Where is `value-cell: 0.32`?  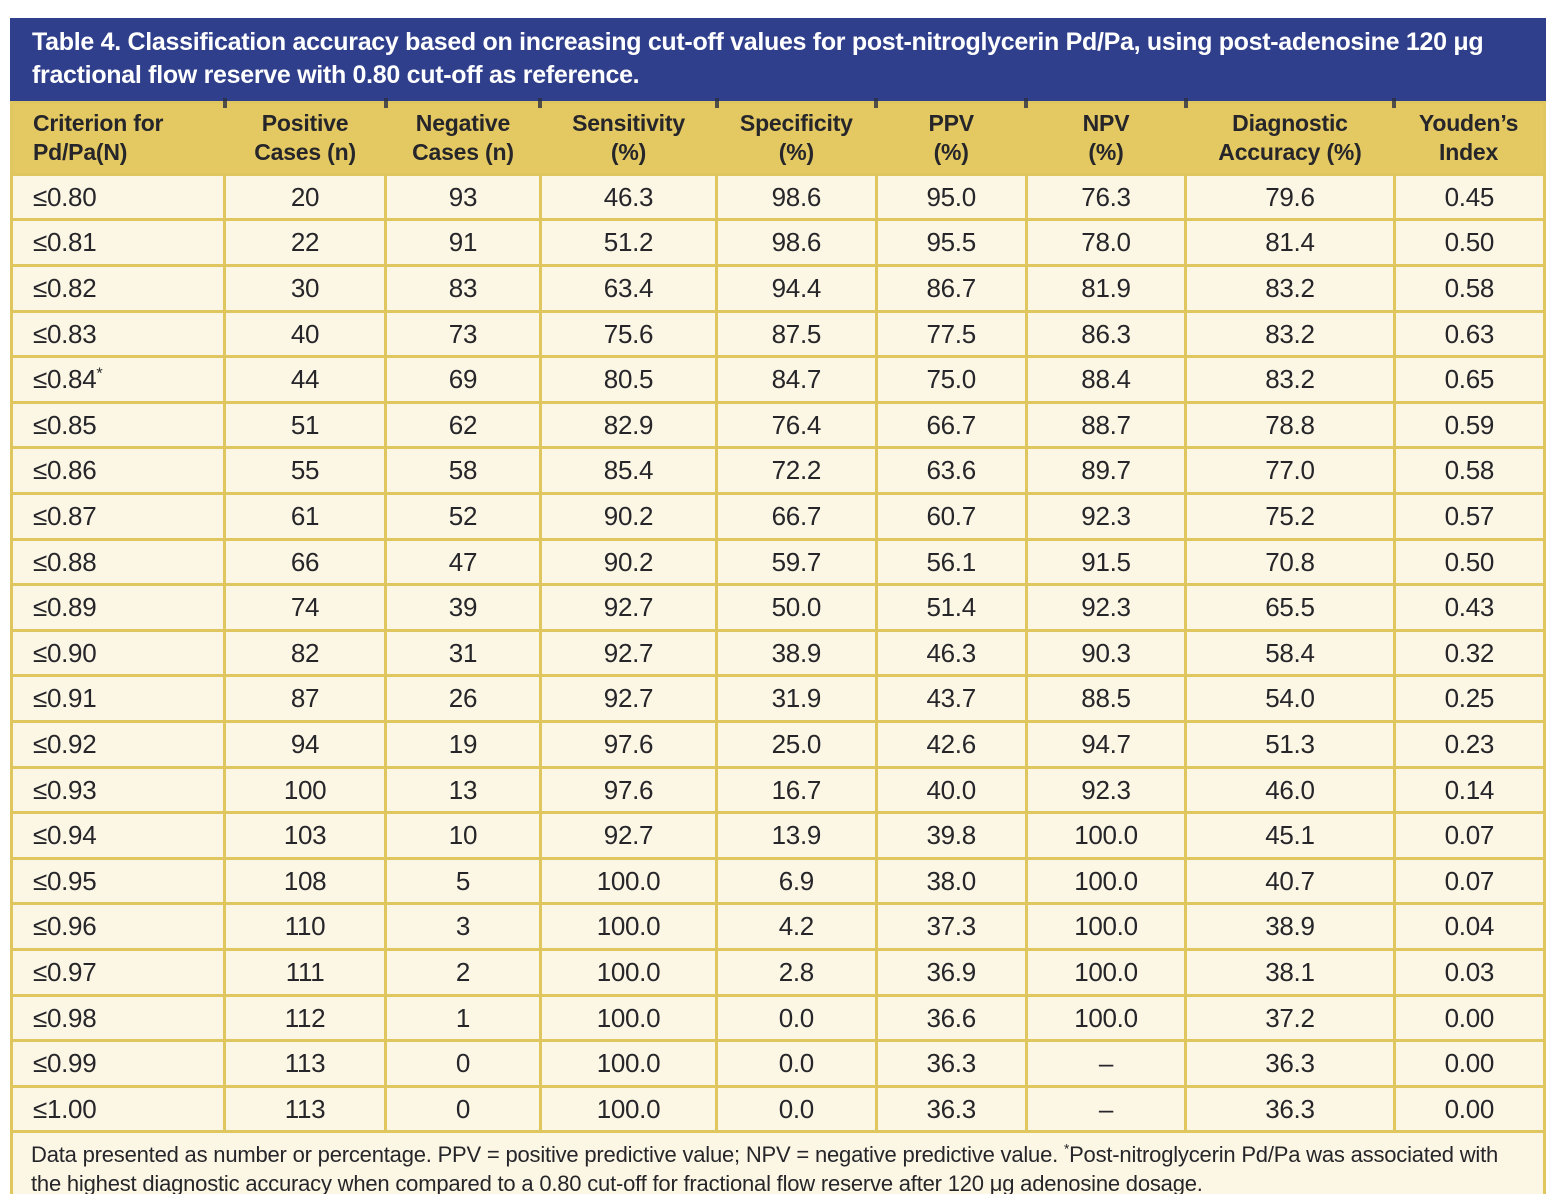
value-cell: 0.32 is located at coordinates (1469, 653).